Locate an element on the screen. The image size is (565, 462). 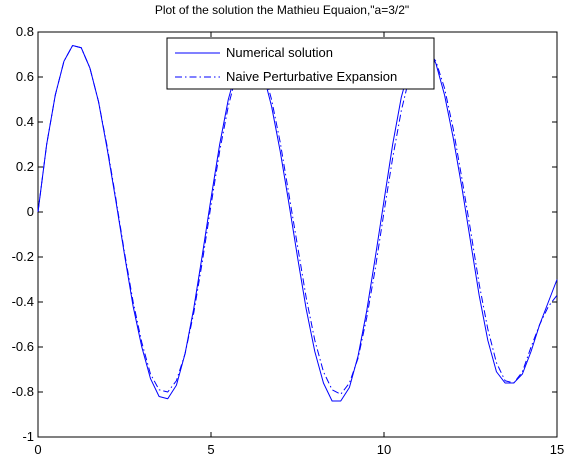
y-tick-label: -1 is located at coordinates (28, 436).